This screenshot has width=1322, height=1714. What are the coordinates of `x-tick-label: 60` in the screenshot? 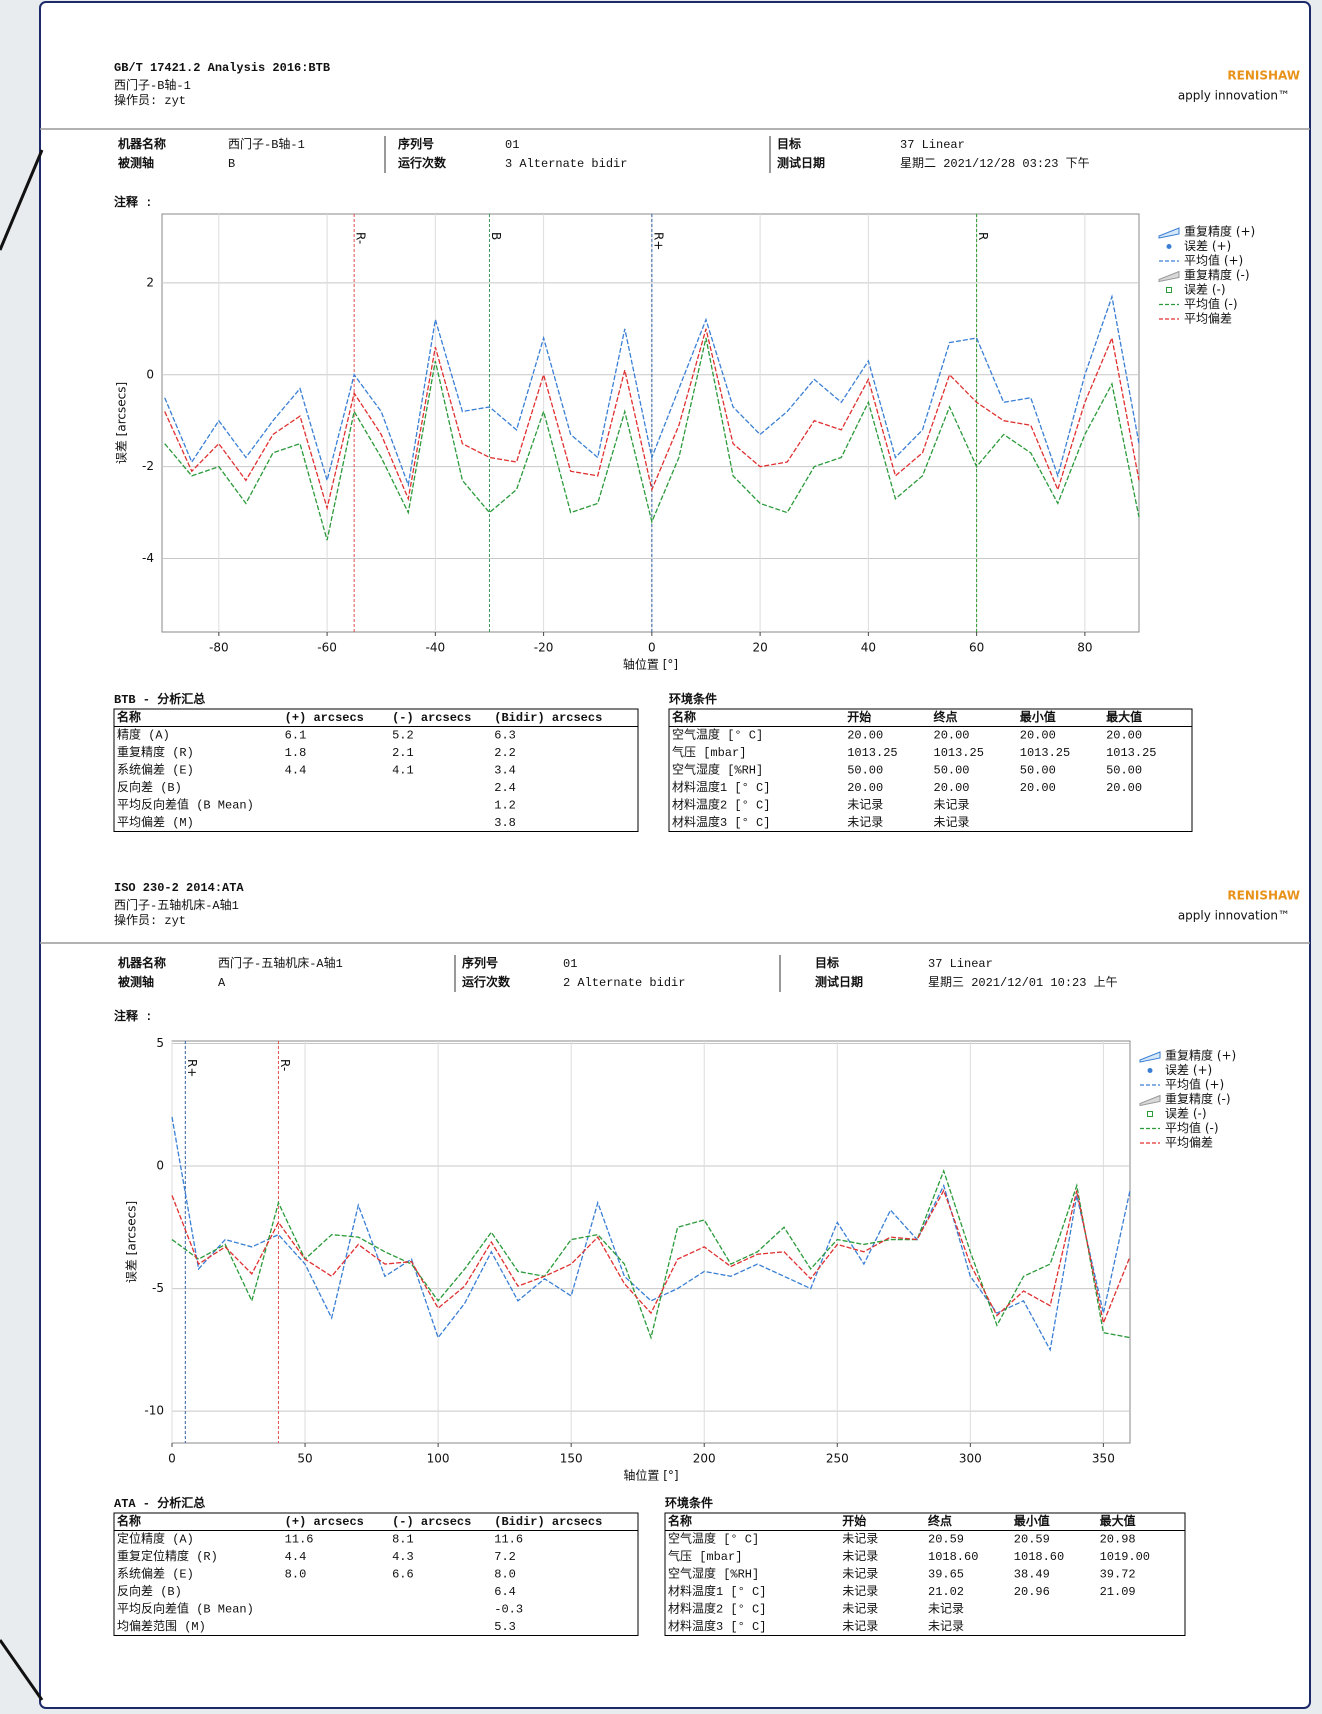 It's located at (976, 648).